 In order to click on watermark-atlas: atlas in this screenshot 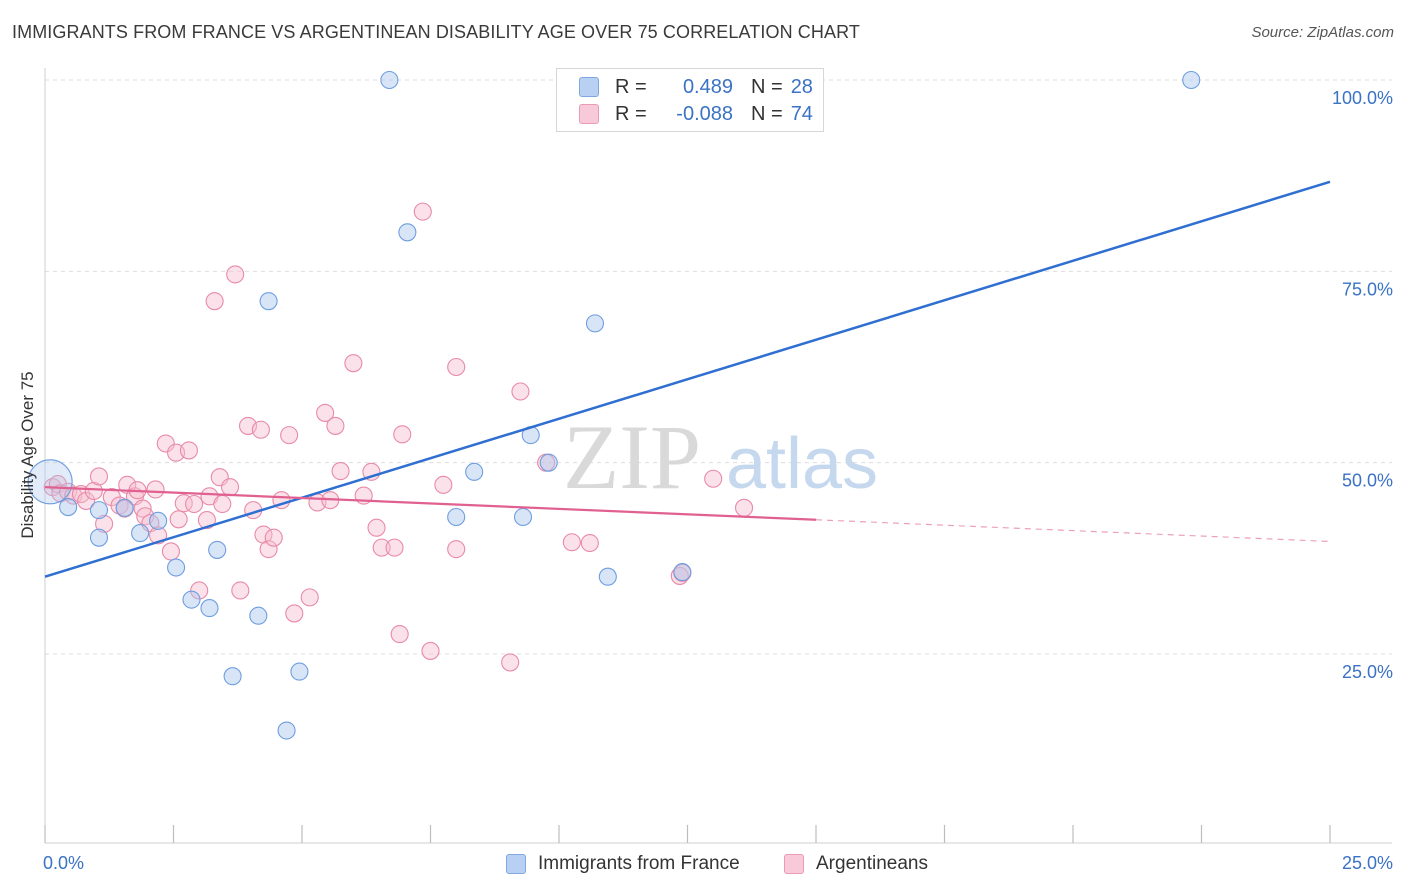, I will do `click(802, 464)`.